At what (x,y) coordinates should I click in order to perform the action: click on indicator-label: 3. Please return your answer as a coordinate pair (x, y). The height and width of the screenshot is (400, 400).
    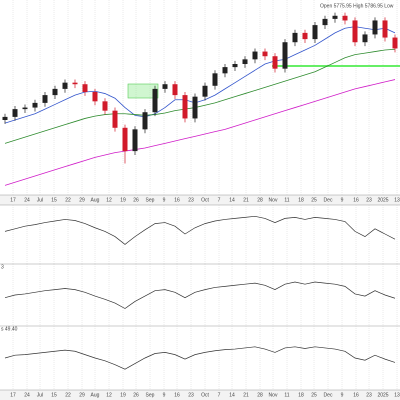
    Looking at the image, I should click on (2, 267).